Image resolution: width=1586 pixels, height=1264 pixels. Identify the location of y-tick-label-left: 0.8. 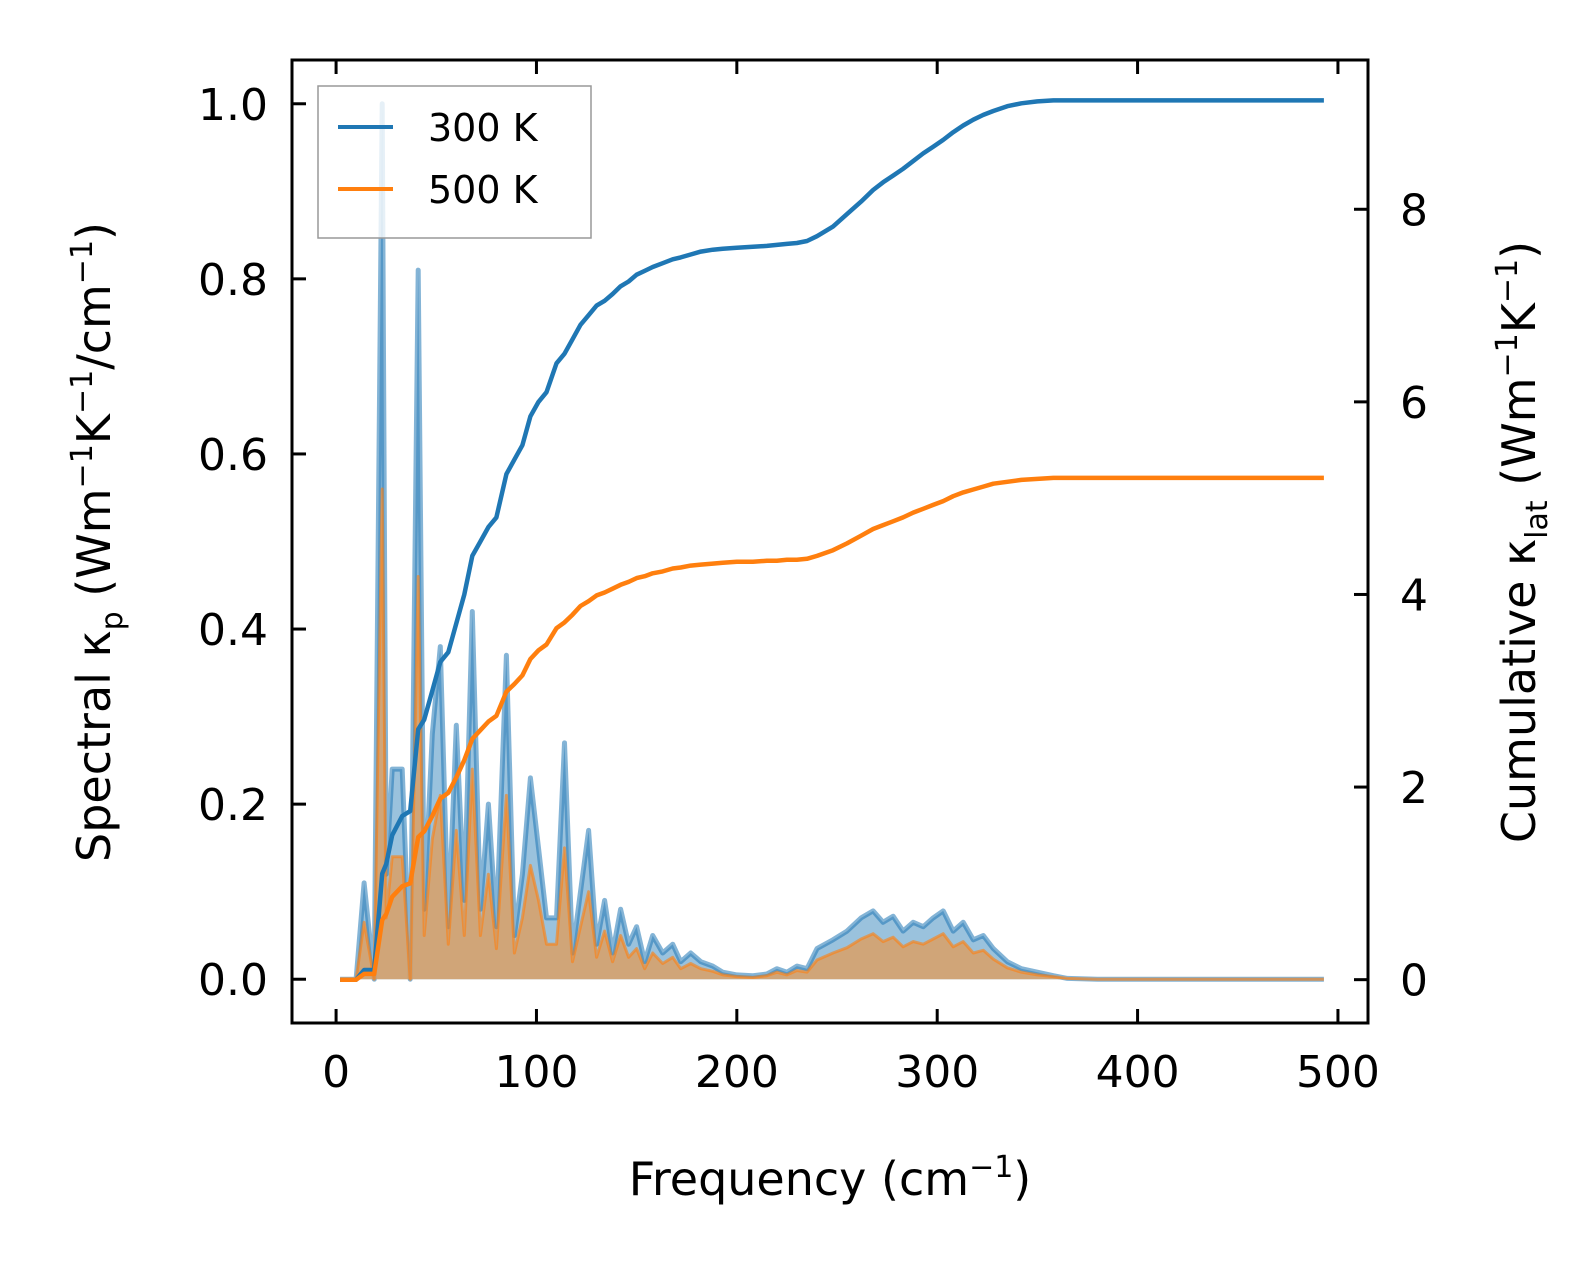
(233, 280).